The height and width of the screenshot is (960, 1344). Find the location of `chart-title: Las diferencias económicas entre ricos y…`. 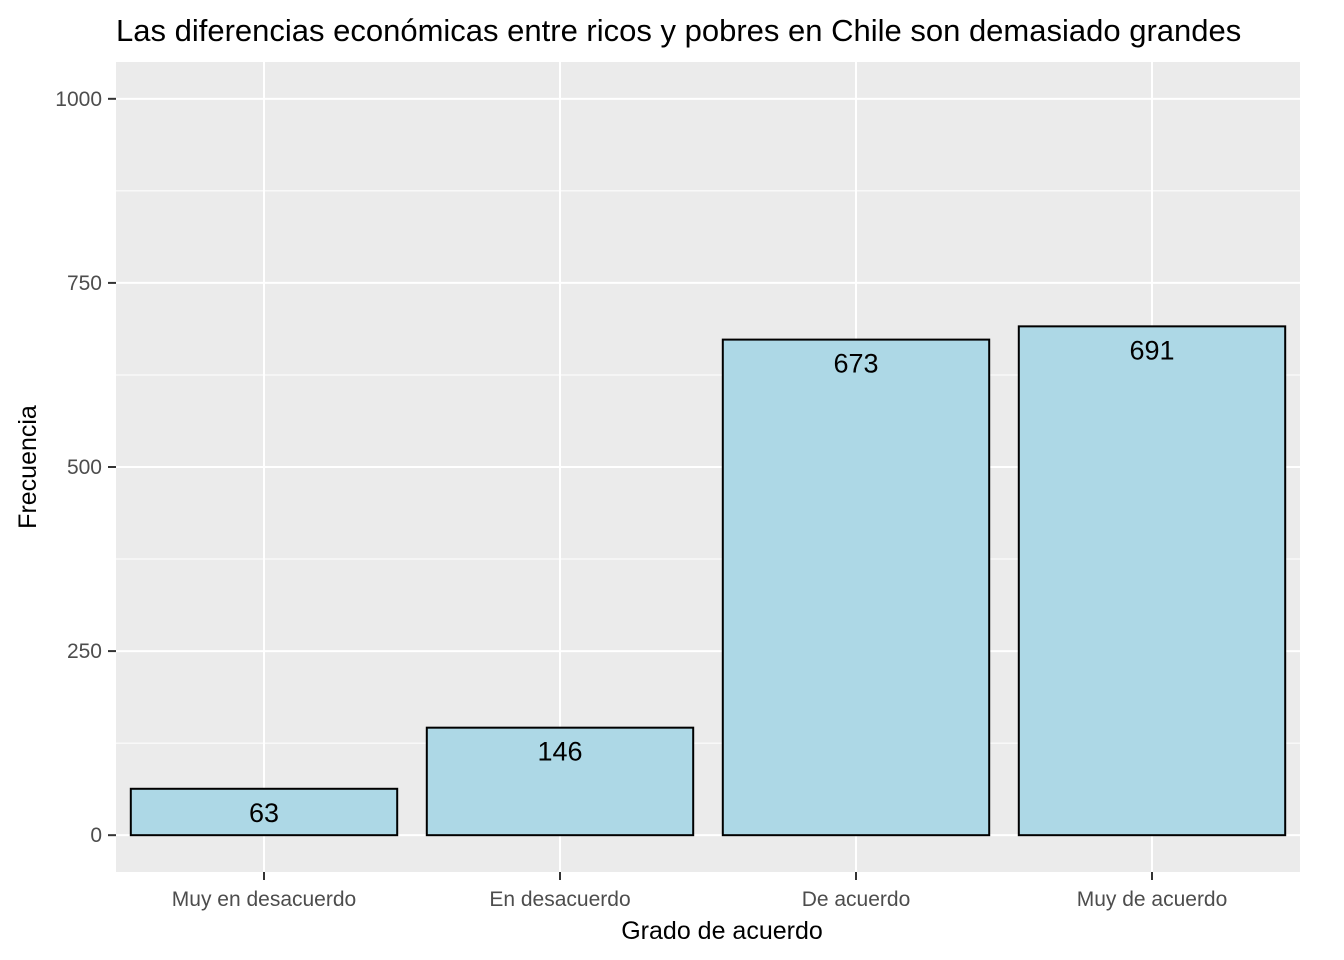

chart-title: Las diferencias económicas entre ricos y… is located at coordinates (678, 30).